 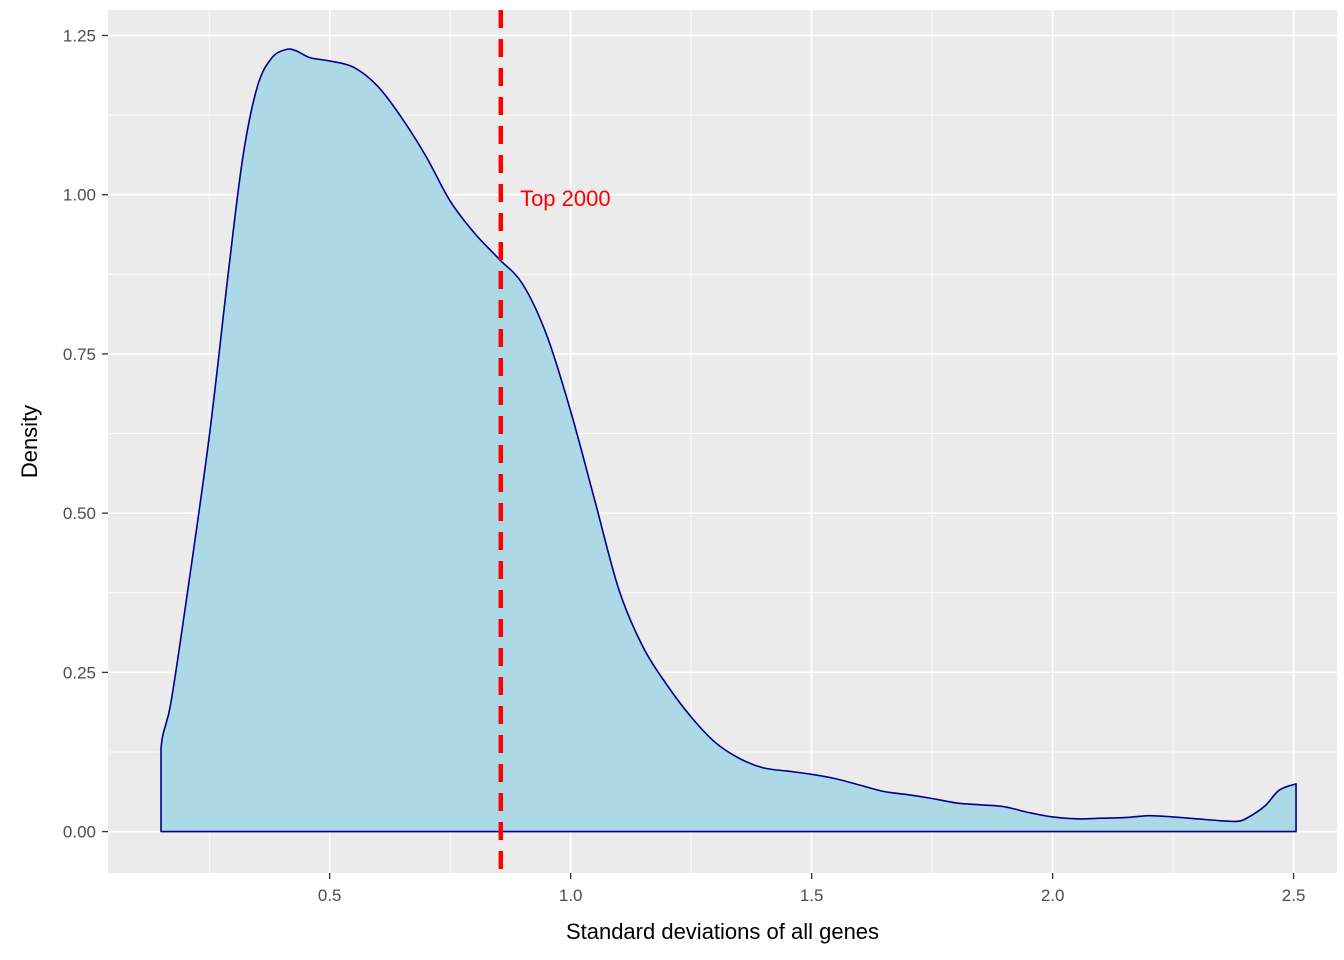 What do you see at coordinates (330, 895) in the screenshot?
I see `x-tick-label: 0.5` at bounding box center [330, 895].